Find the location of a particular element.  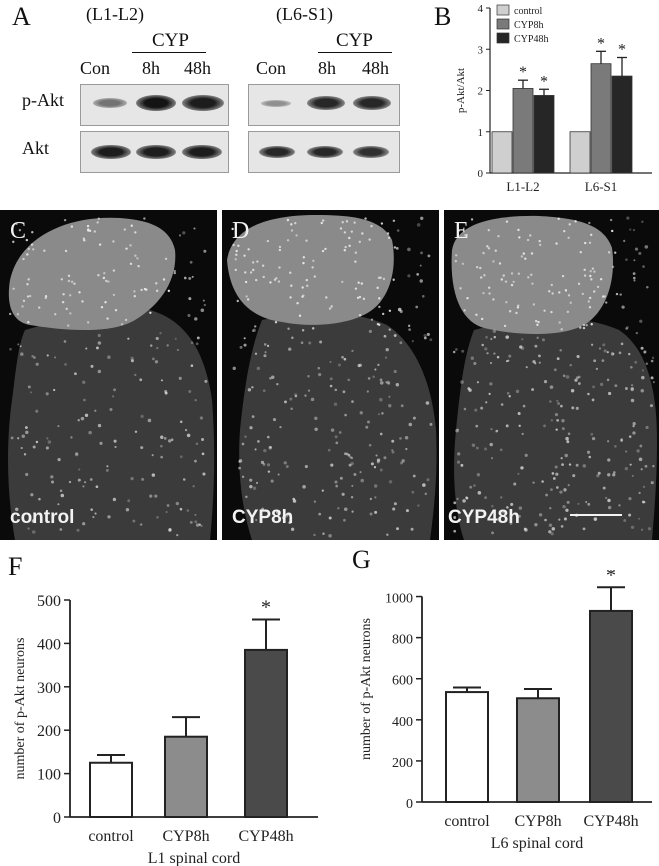

panel-letter-c: C is located at coordinates (18, 231).